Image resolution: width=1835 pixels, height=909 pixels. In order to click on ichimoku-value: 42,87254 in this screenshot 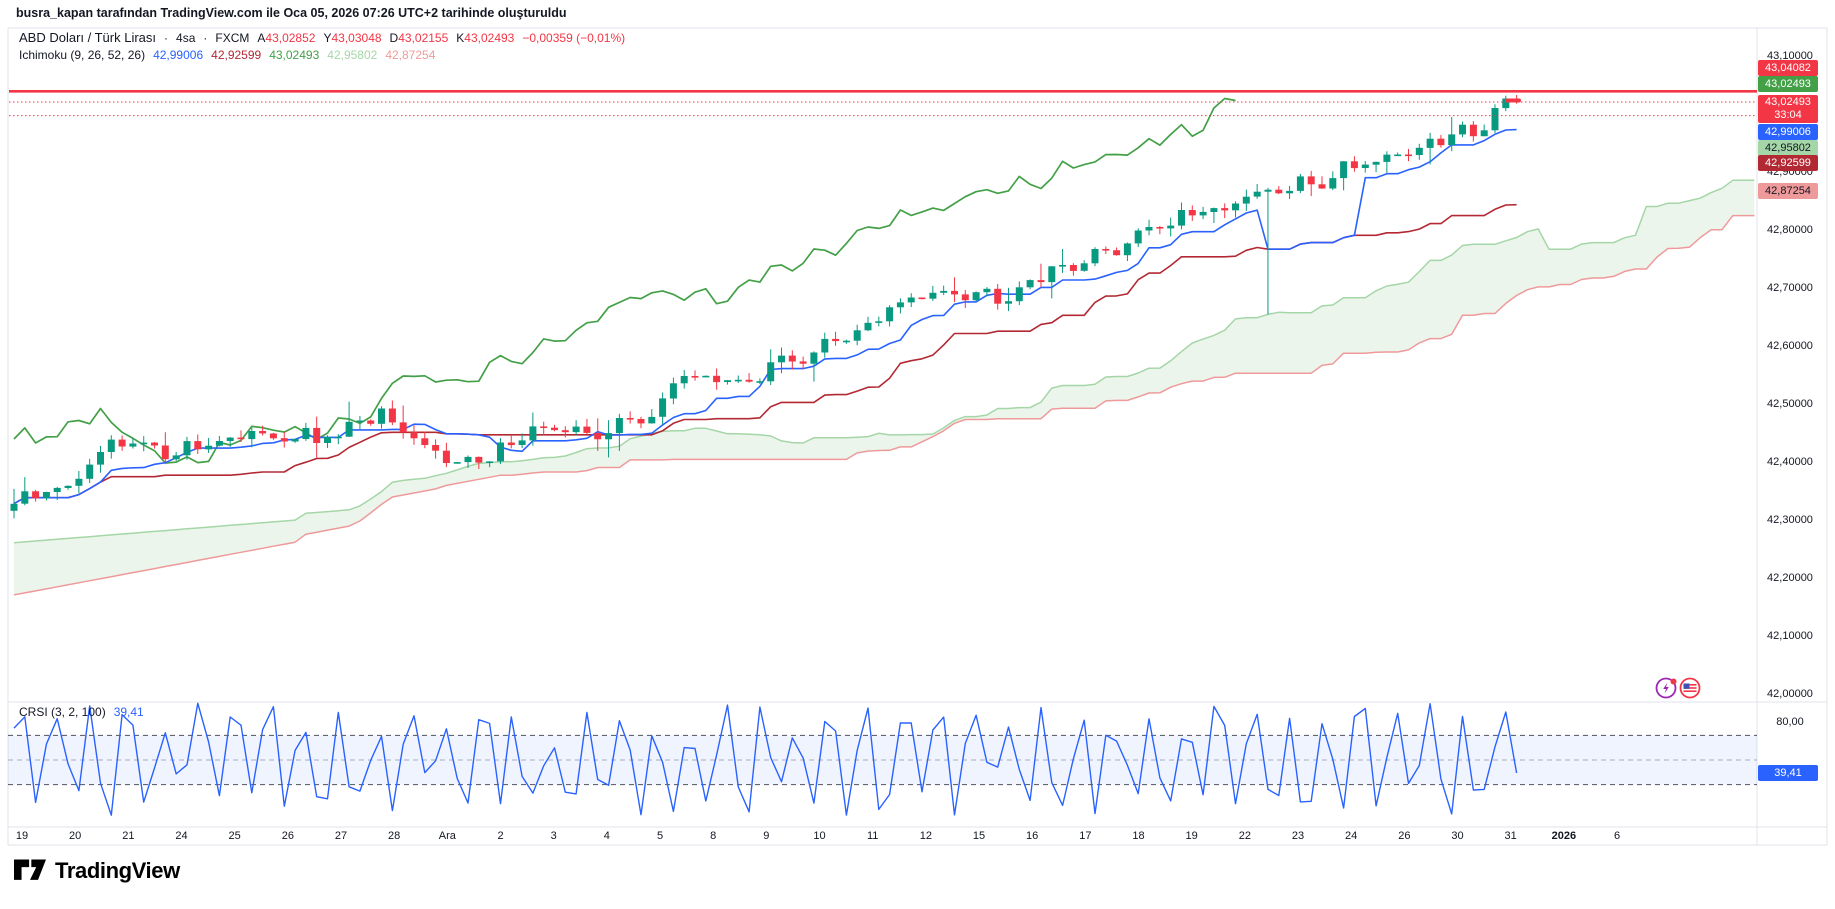, I will do `click(410, 55)`.